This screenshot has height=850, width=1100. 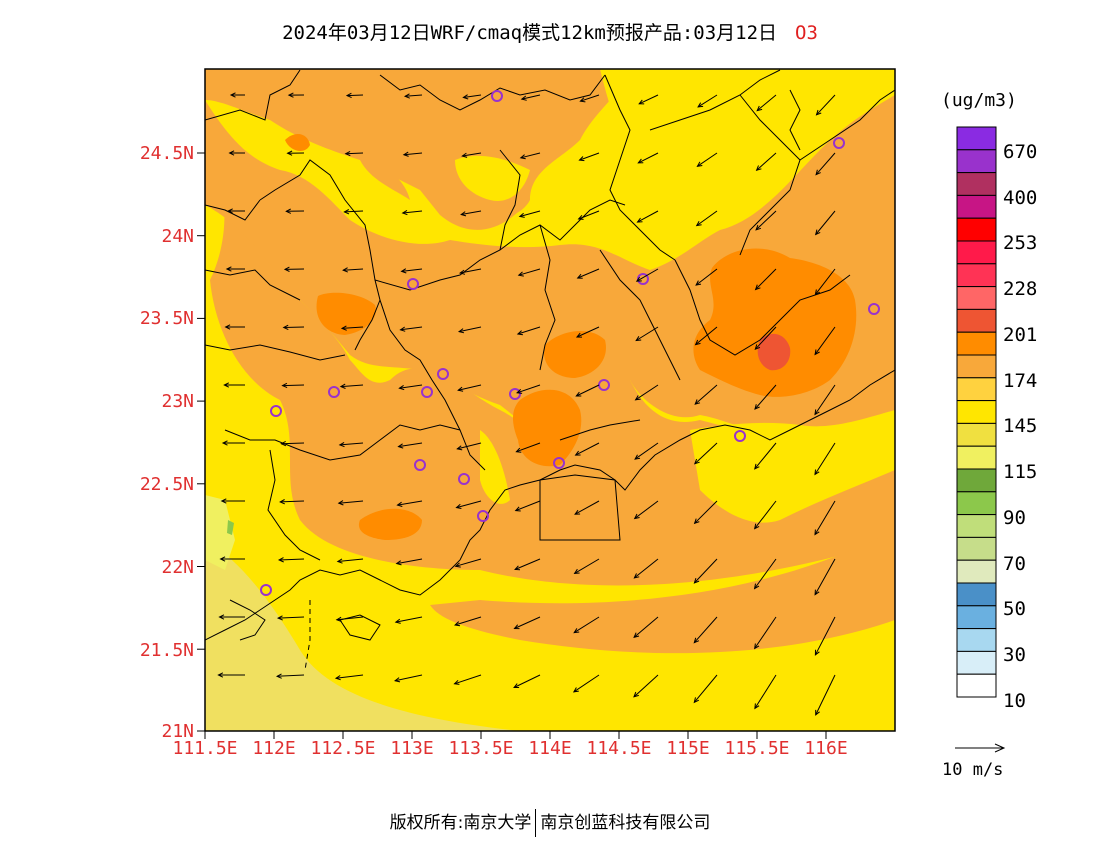 I want to click on colorbar-label: 30, so click(x=1014, y=655).